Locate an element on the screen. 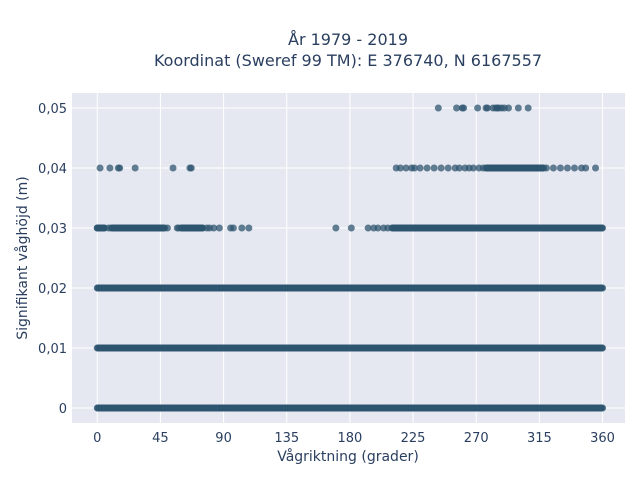 The image size is (640, 480). x-tick-labels: 0 45 90 135 180 225 270 315 360 is located at coordinates (354, 438).